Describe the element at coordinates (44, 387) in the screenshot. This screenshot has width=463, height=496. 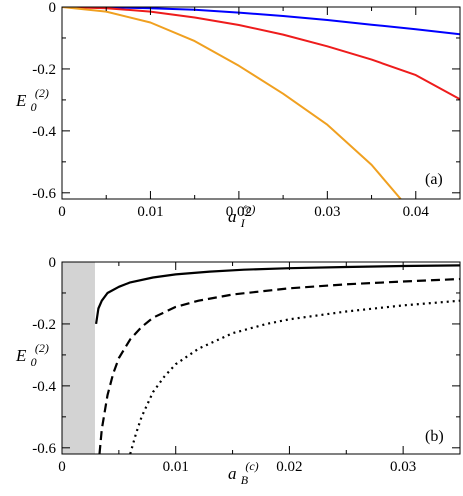
I see `panel-b-y-tick-label: -0.4` at that location.